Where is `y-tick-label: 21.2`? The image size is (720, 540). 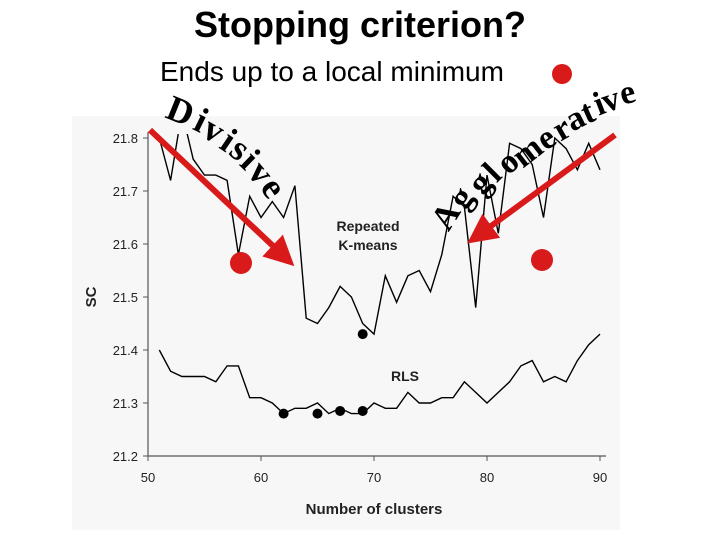
y-tick-label: 21.2 is located at coordinates (125, 456).